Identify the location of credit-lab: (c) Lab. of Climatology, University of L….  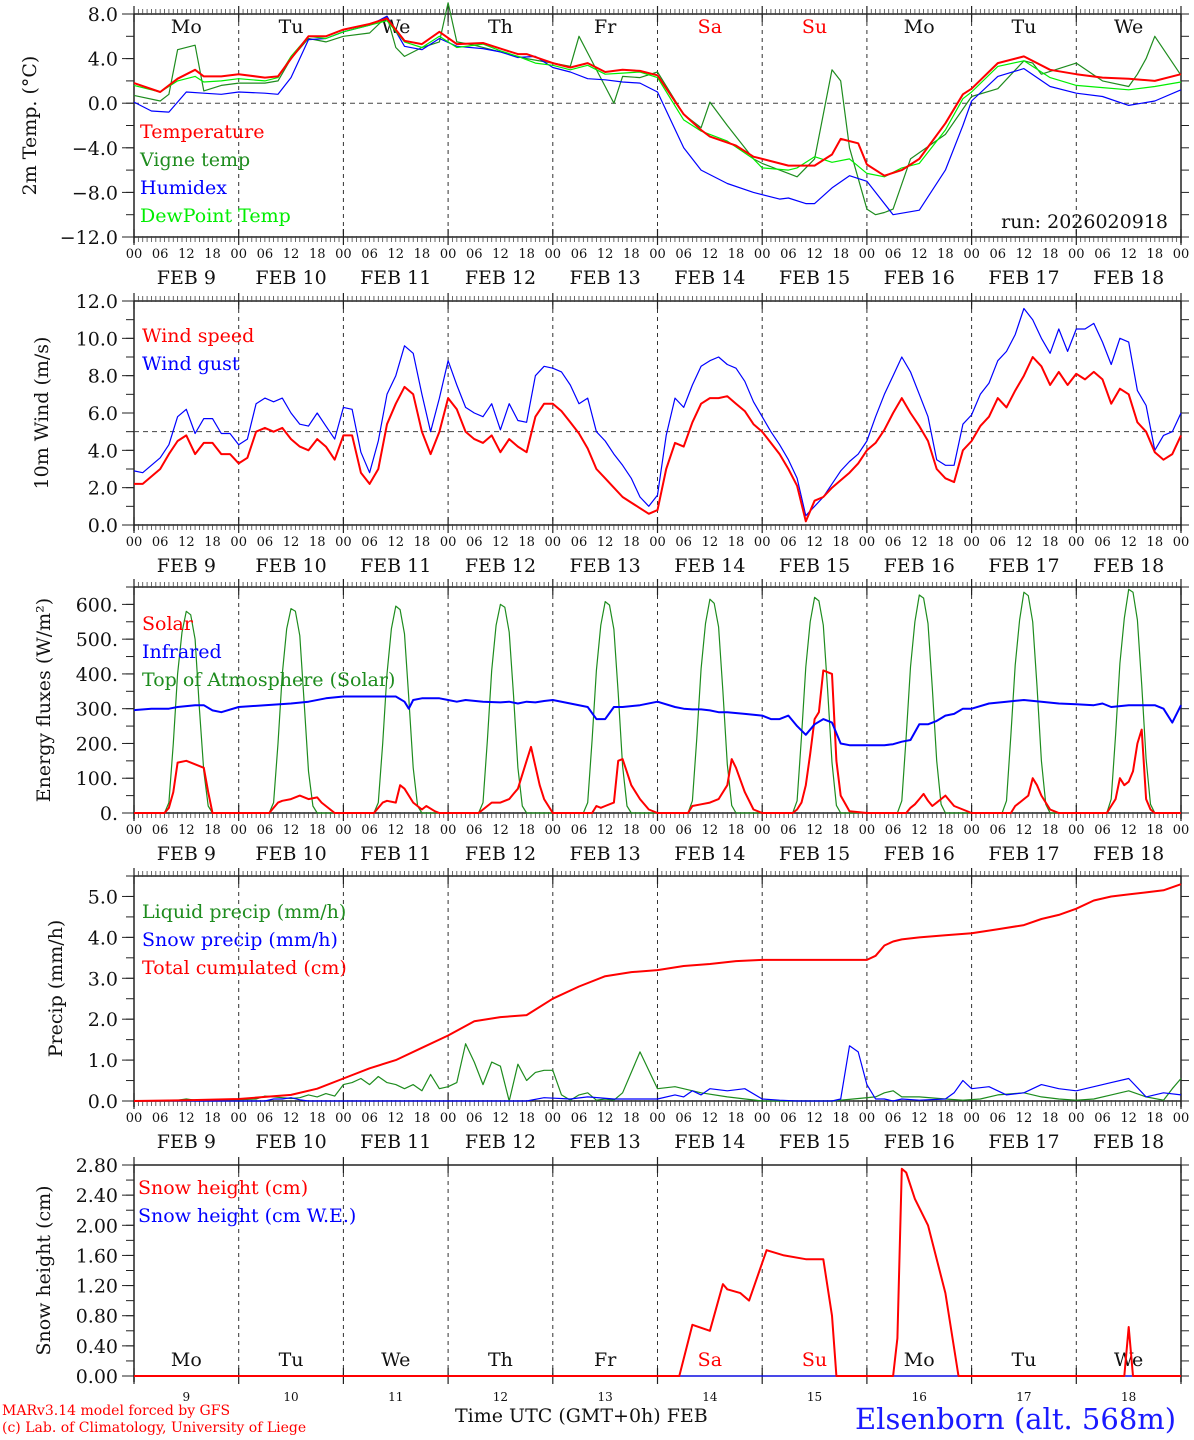
(154, 1428).